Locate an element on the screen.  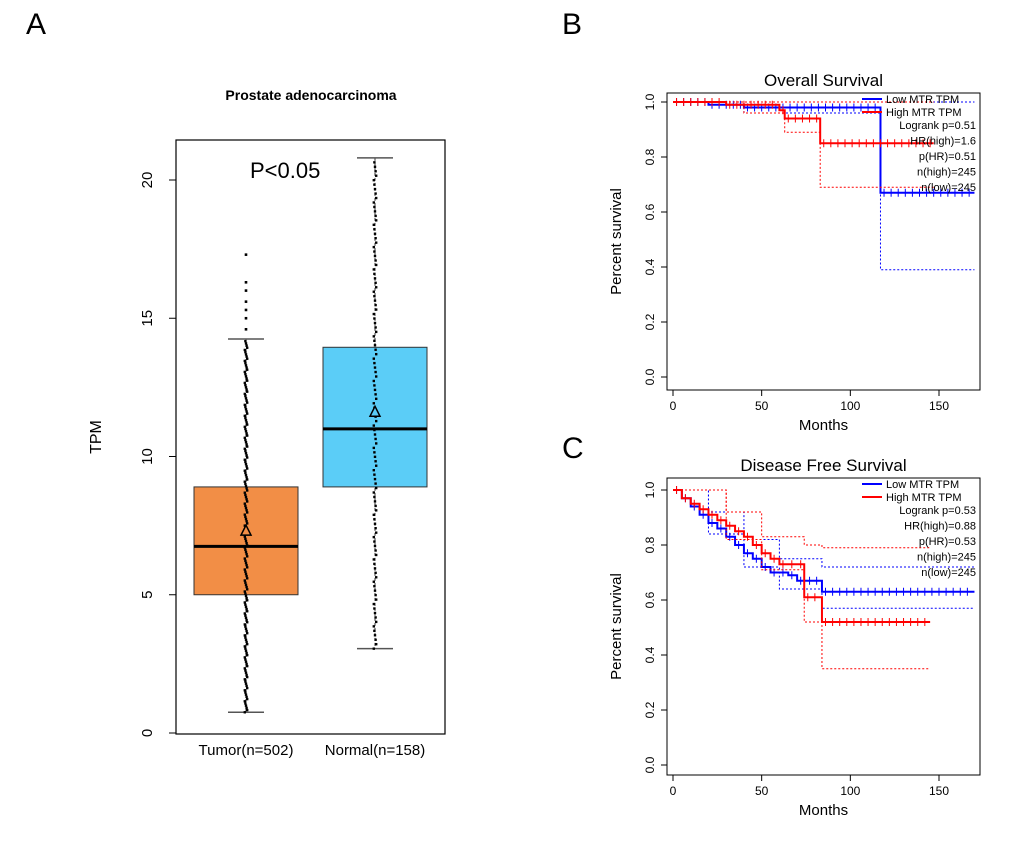
panel-label-a: A is located at coordinates (36, 24).